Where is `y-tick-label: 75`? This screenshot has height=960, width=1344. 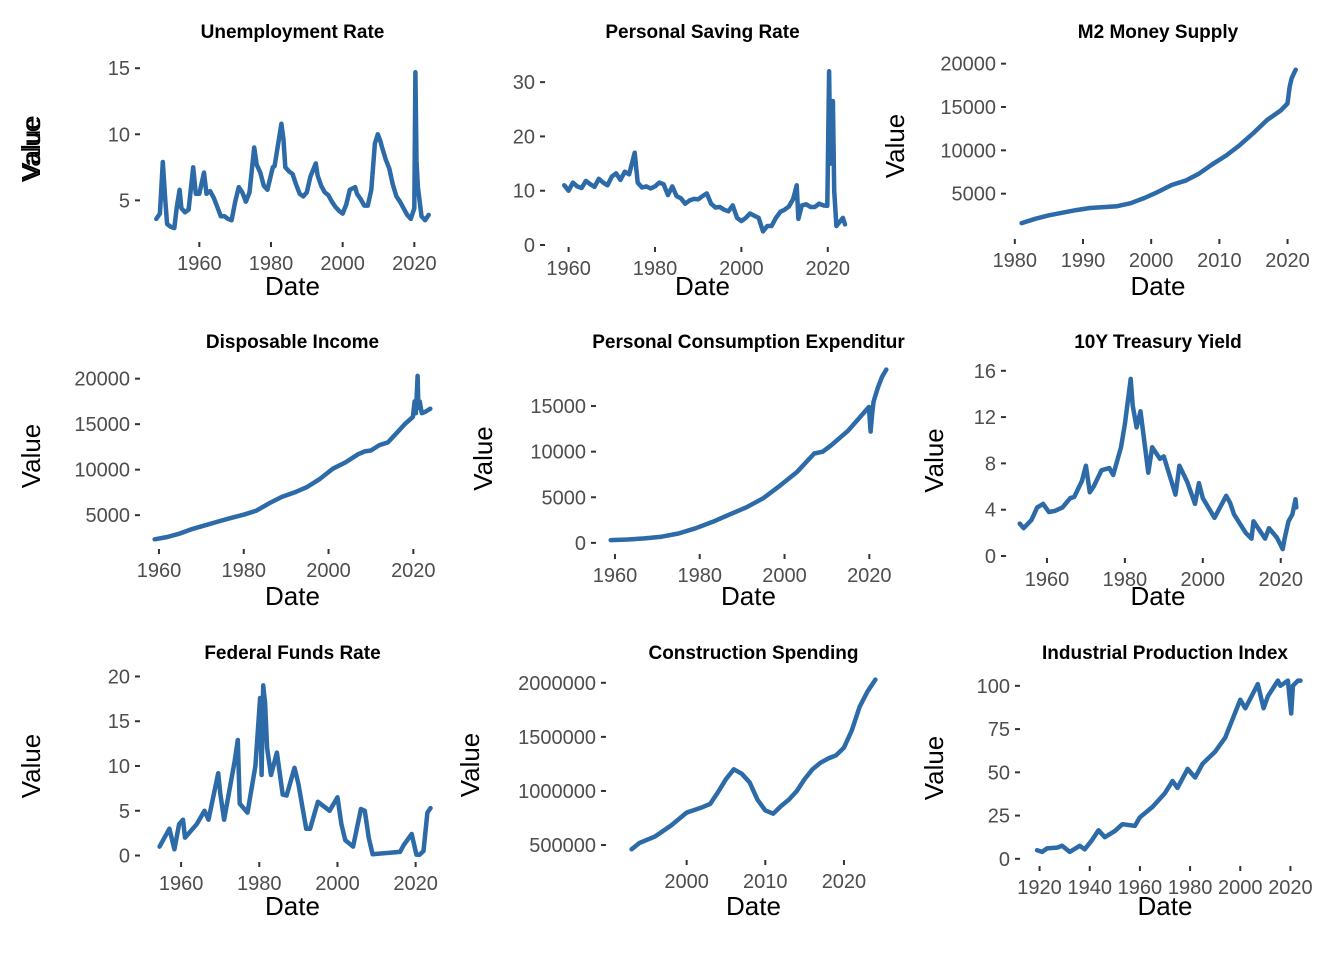 y-tick-label: 75 is located at coordinates (999, 730).